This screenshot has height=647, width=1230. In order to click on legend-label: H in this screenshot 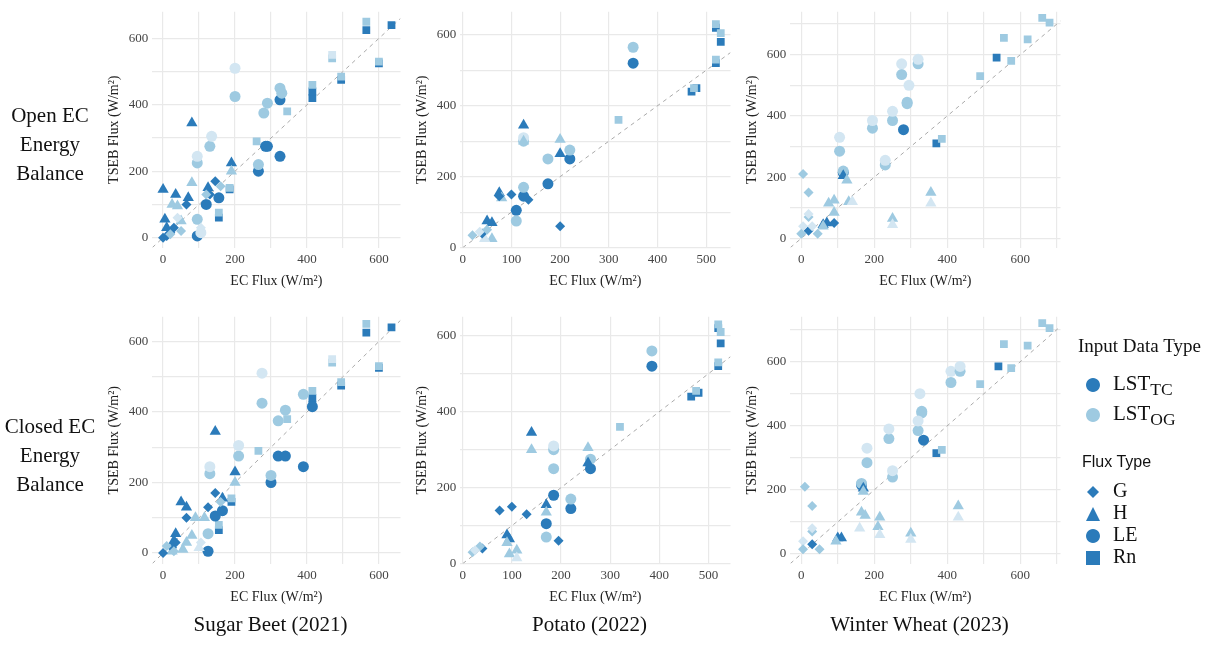, I will do `click(1120, 512)`.